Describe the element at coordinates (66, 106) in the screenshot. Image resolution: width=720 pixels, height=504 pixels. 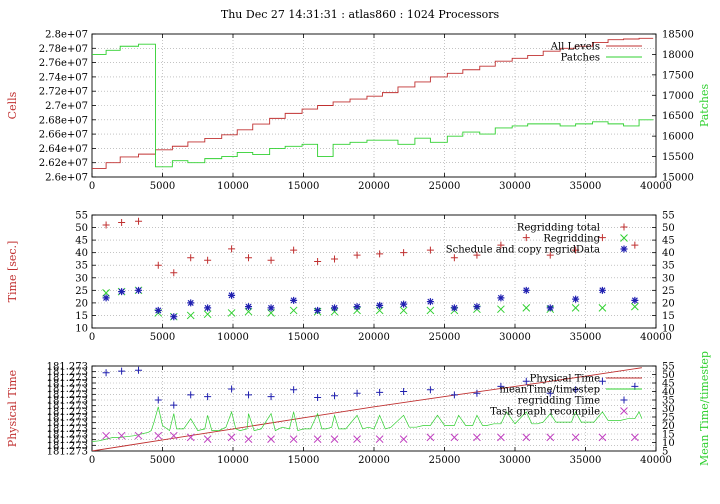
I see `y-tick-label: 2.7e+07` at that location.